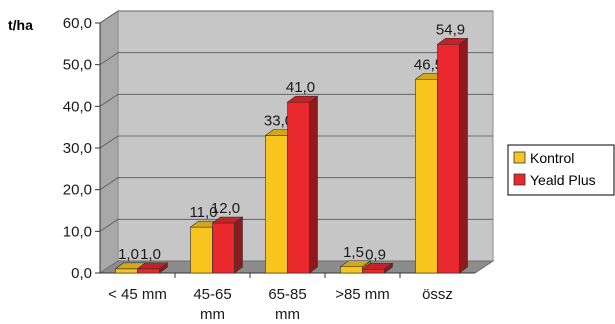 The width and height of the screenshot is (615, 324). Describe the element at coordinates (137, 294) in the screenshot. I see `x-tick-label: < 45 mm` at that location.